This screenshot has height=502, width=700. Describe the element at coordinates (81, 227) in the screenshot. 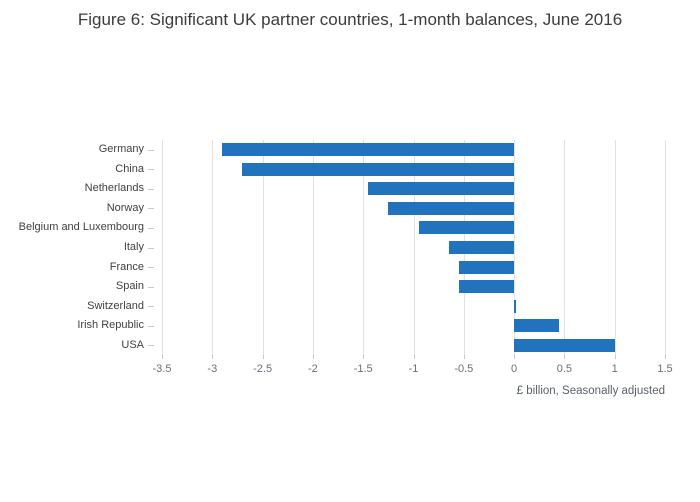

I see `y-axis-label: Belgium and Luxembourg` at that location.